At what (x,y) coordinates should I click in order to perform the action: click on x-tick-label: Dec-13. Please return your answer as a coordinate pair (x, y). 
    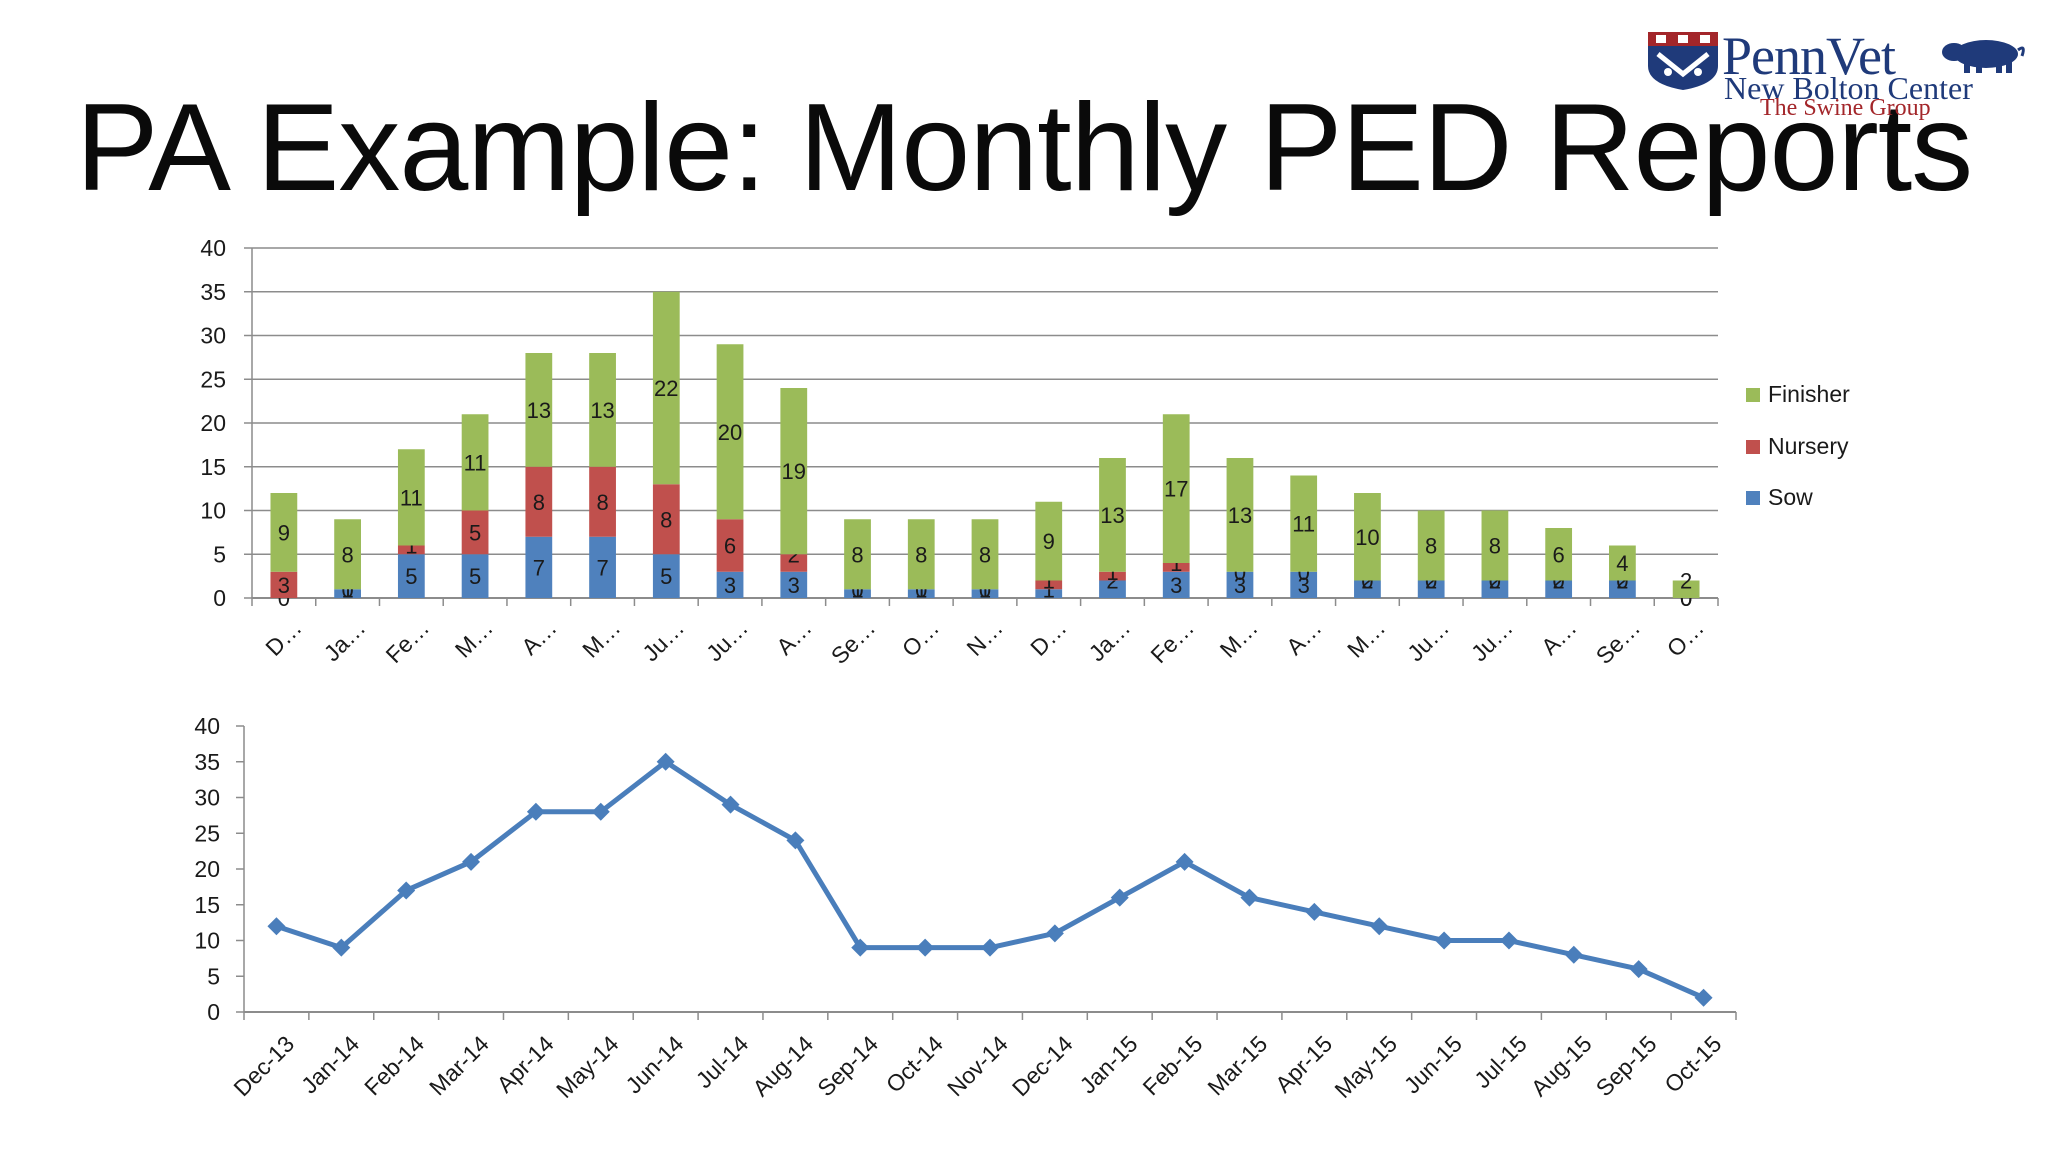
    Looking at the image, I should click on (263, 1065).